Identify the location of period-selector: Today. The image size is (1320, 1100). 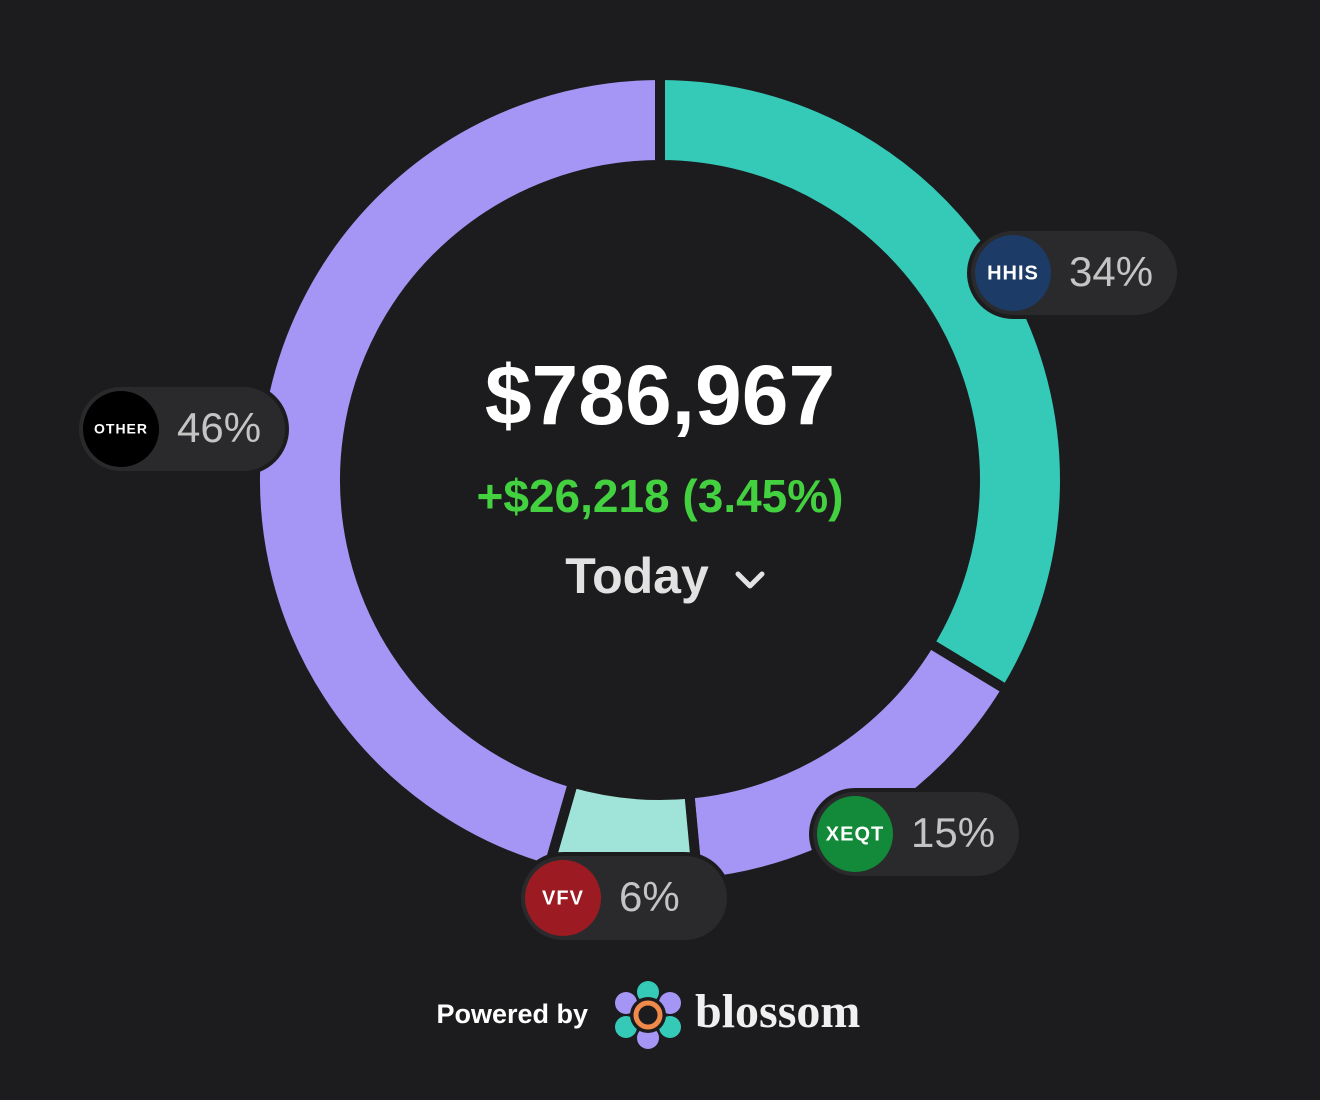
(637, 576).